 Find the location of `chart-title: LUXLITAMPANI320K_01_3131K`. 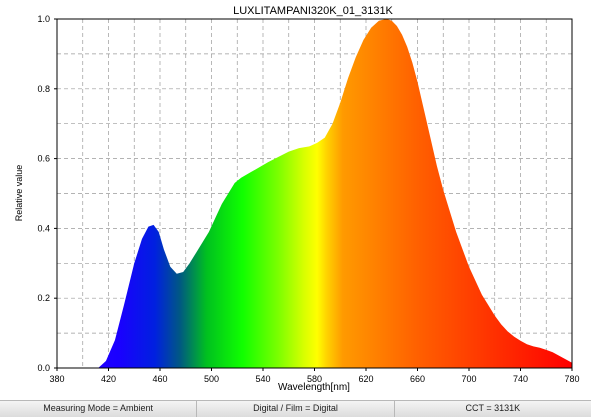

chart-title: LUXLITAMPANI320K_01_3131K is located at coordinates (313, 11).